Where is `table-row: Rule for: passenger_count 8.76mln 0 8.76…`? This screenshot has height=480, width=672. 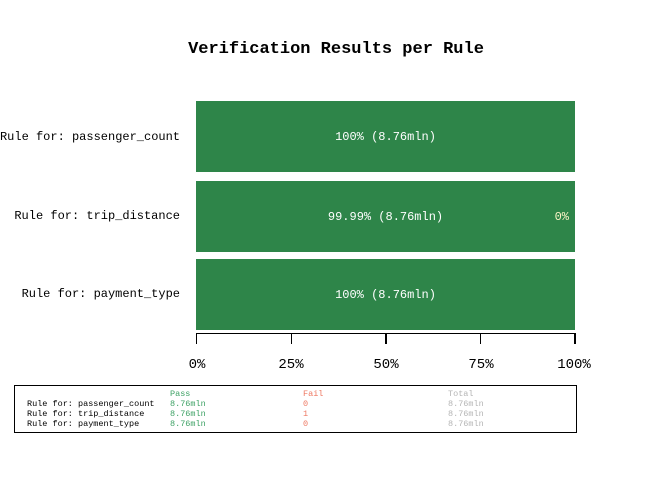 table-row: Rule for: passenger_count 8.76mln 0 8.76… is located at coordinates (295, 404).